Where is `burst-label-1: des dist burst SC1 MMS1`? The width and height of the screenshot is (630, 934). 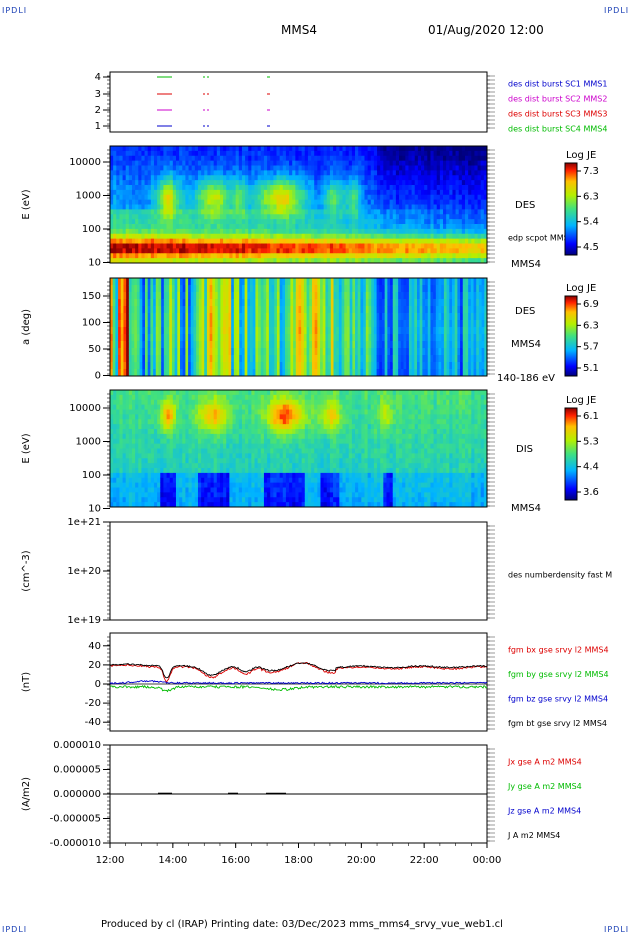 burst-label-1: des dist burst SC1 MMS1 is located at coordinates (557, 84).